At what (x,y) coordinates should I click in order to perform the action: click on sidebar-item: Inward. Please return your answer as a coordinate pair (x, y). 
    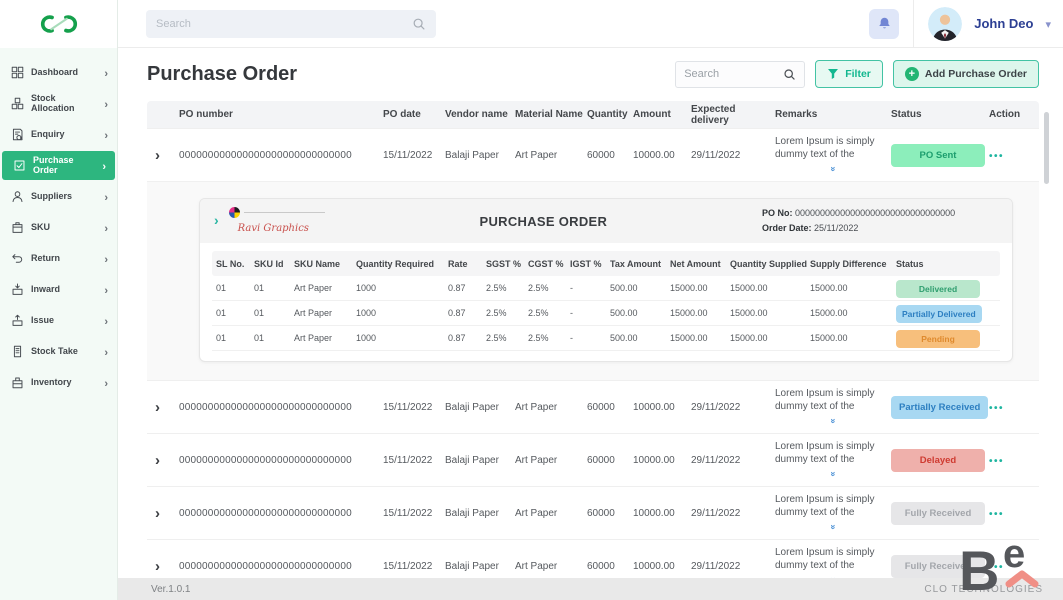
    Looking at the image, I should click on (58, 289).